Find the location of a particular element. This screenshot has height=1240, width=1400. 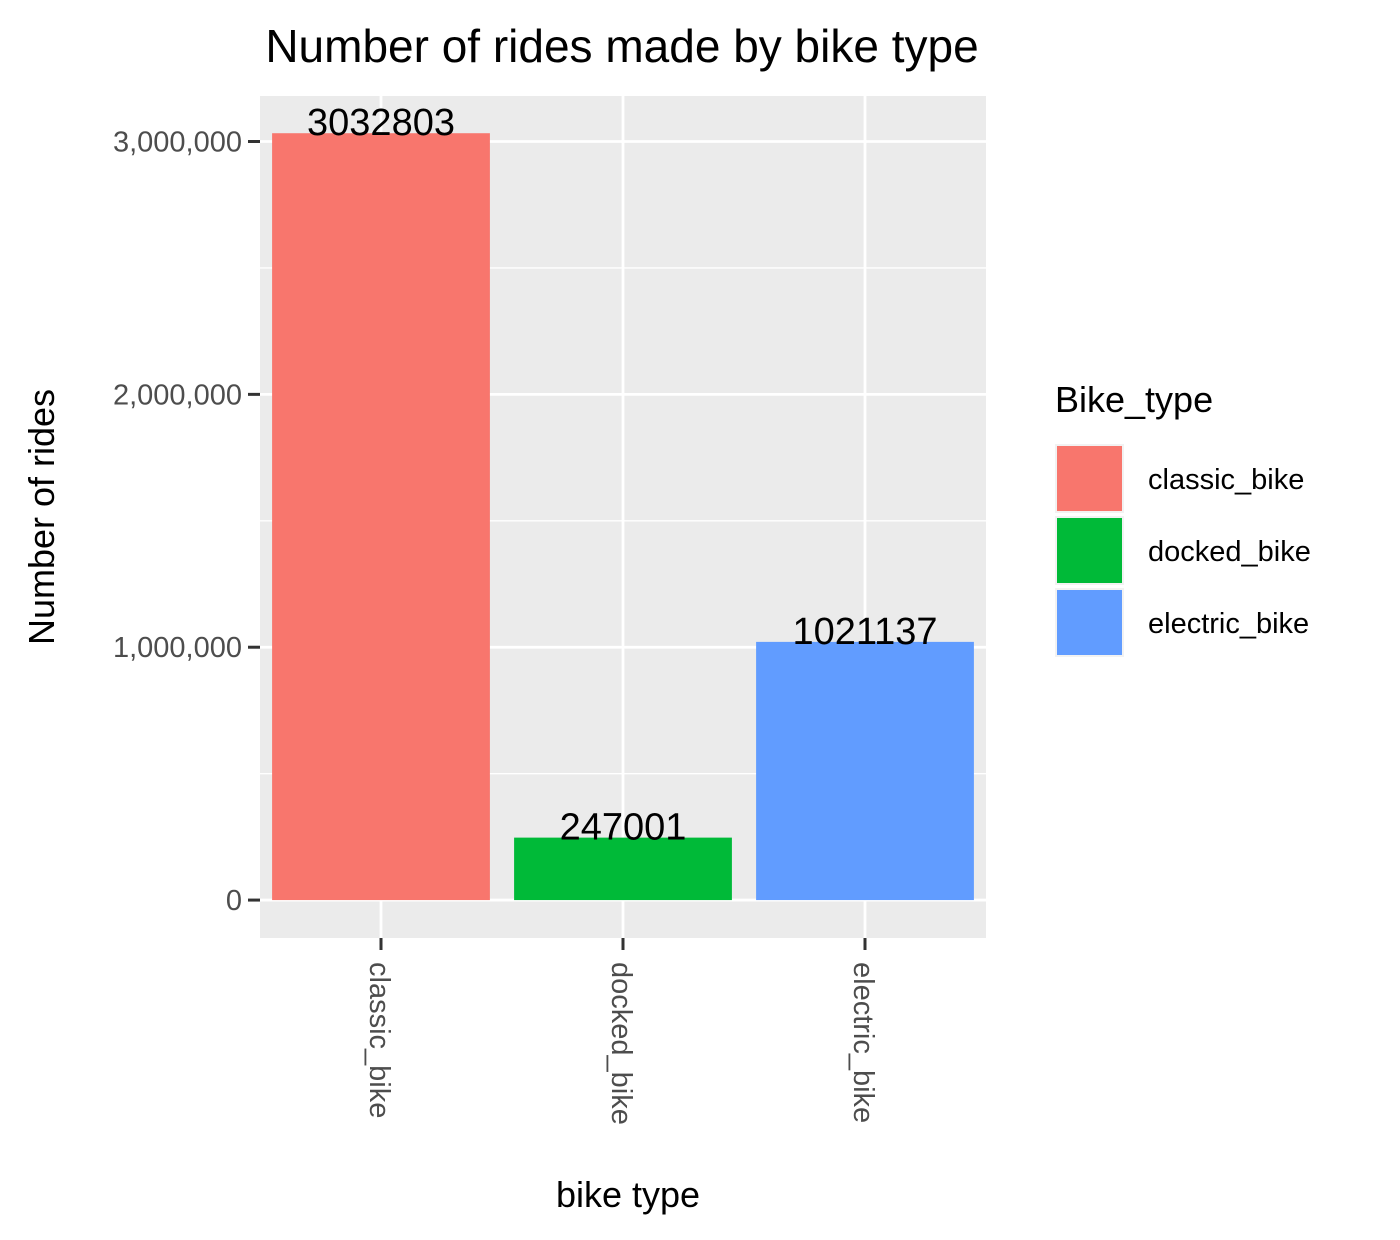

y-axis-title: Number of rides is located at coordinates (41, 517).